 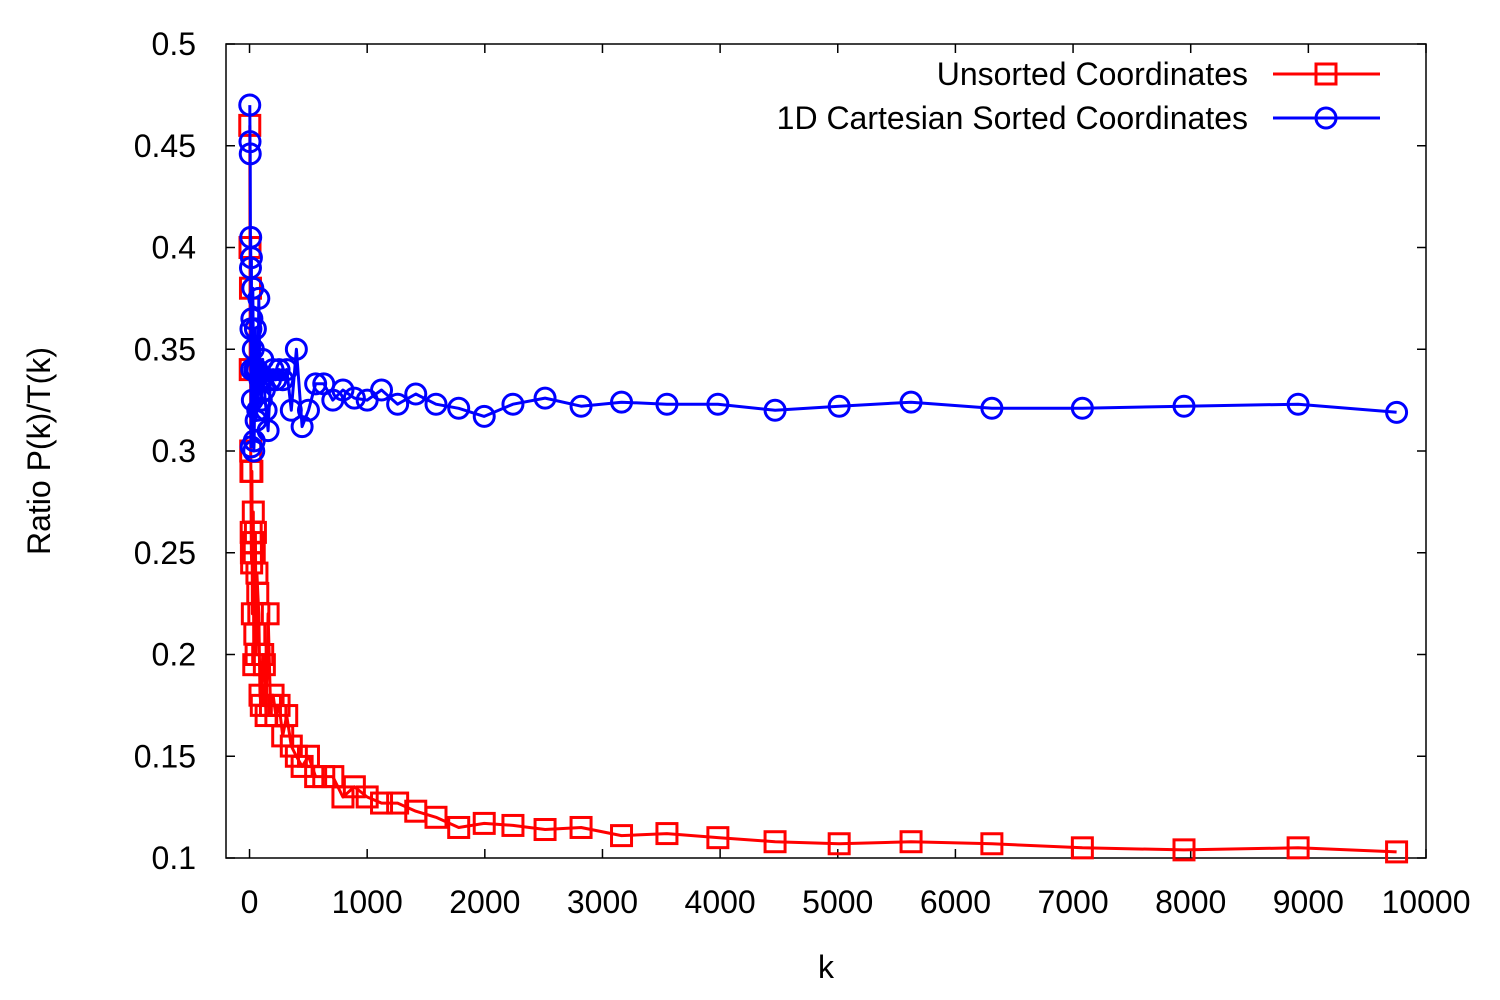 I want to click on y-tick-label: 0.25, so click(x=165, y=553).